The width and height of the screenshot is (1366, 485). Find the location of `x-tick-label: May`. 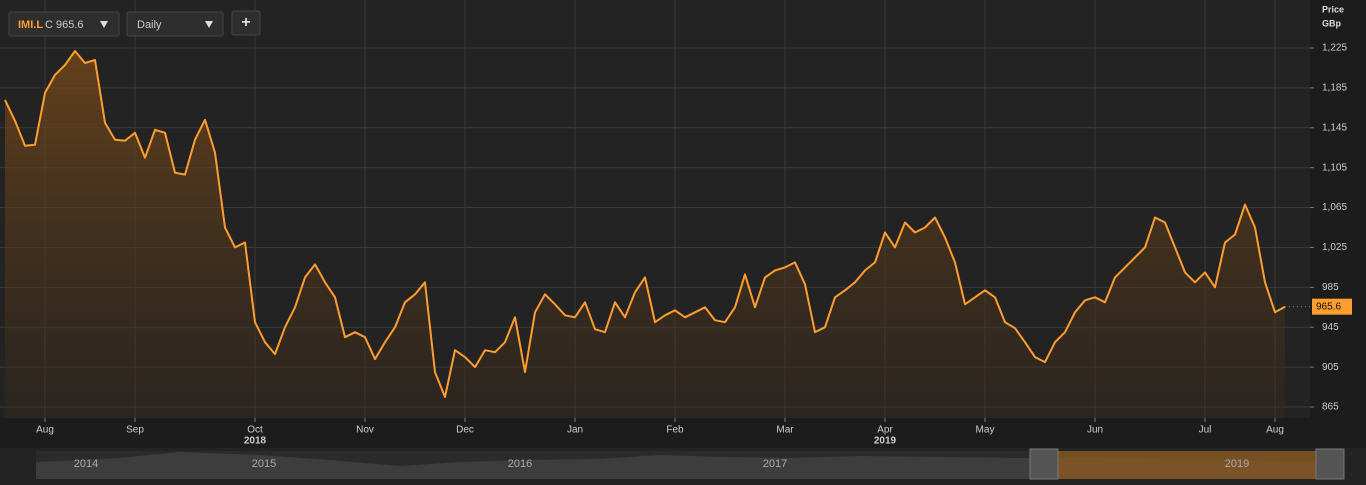

x-tick-label: May is located at coordinates (985, 430).